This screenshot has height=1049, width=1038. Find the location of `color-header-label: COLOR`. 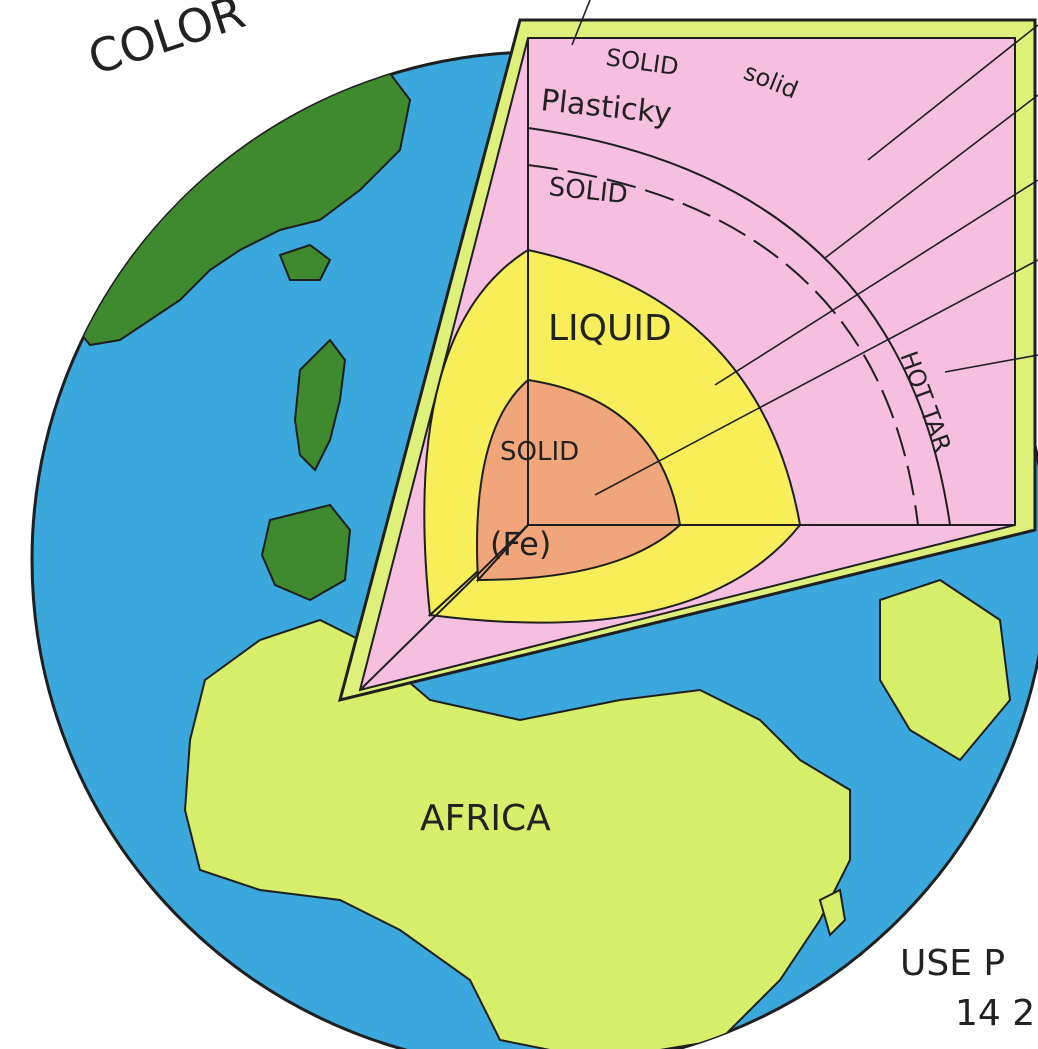

color-header-label: COLOR is located at coordinates (166, 42).